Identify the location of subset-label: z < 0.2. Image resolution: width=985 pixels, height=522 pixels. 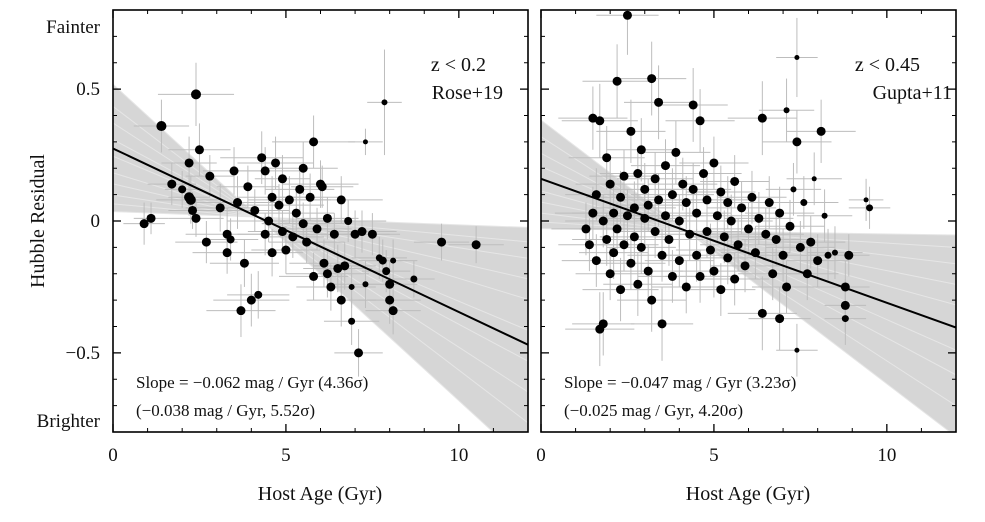
(458, 65).